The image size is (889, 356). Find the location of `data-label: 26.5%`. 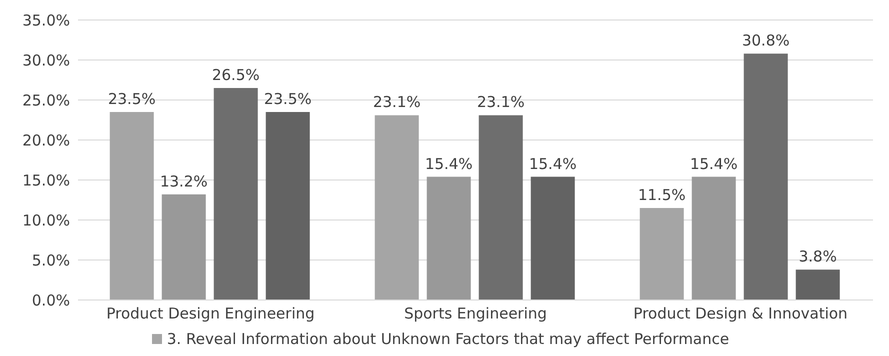

data-label: 26.5% is located at coordinates (236, 75).